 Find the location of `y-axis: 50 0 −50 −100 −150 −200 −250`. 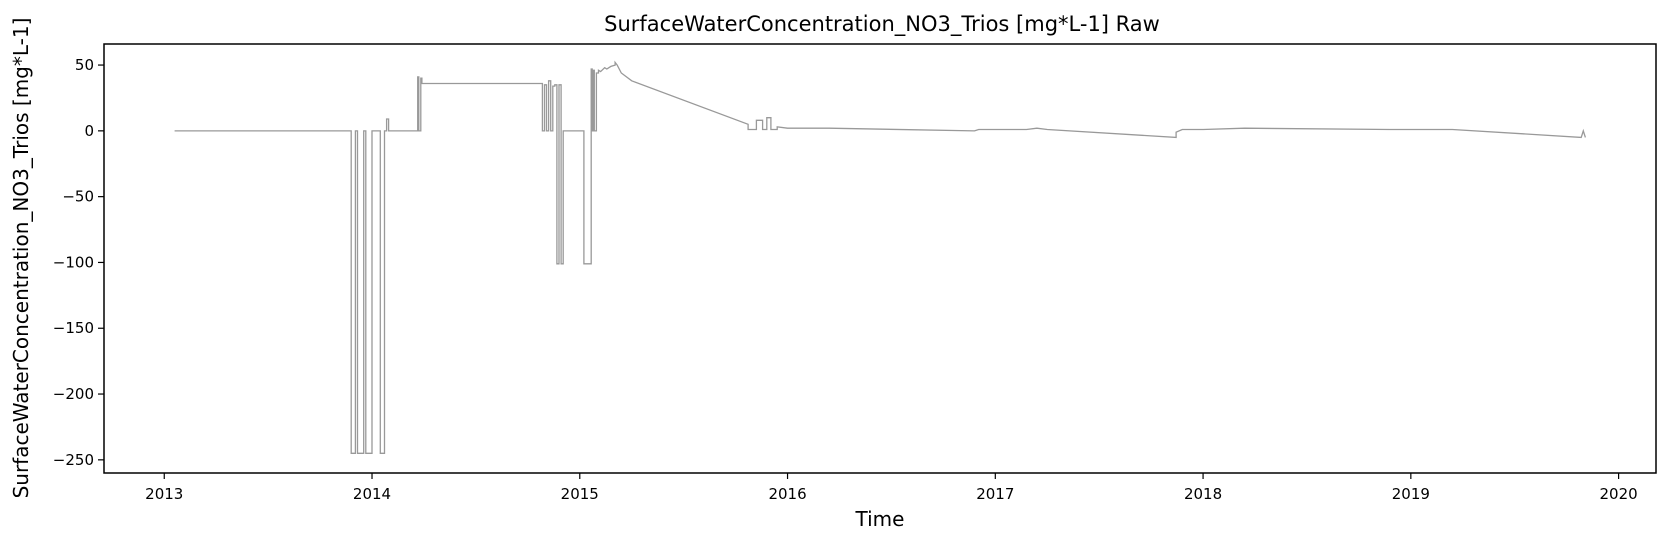

y-axis: 50 0 −50 −100 −150 −200 −250 is located at coordinates (78, 262).